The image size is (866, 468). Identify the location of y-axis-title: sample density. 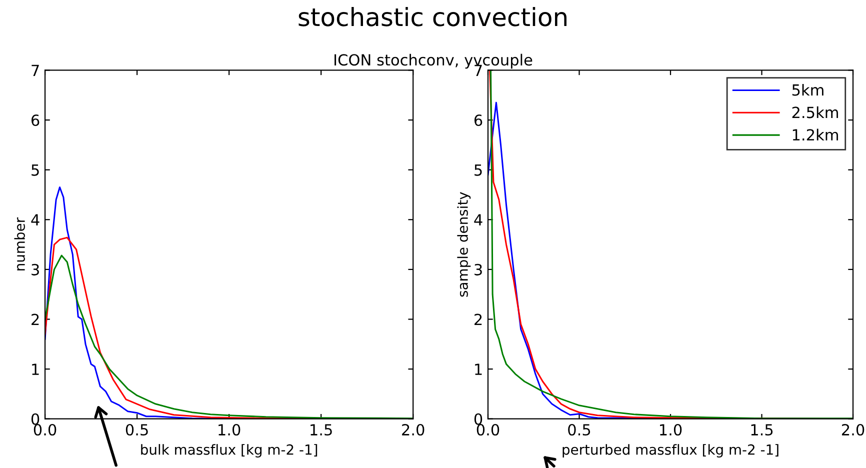
(464, 244).